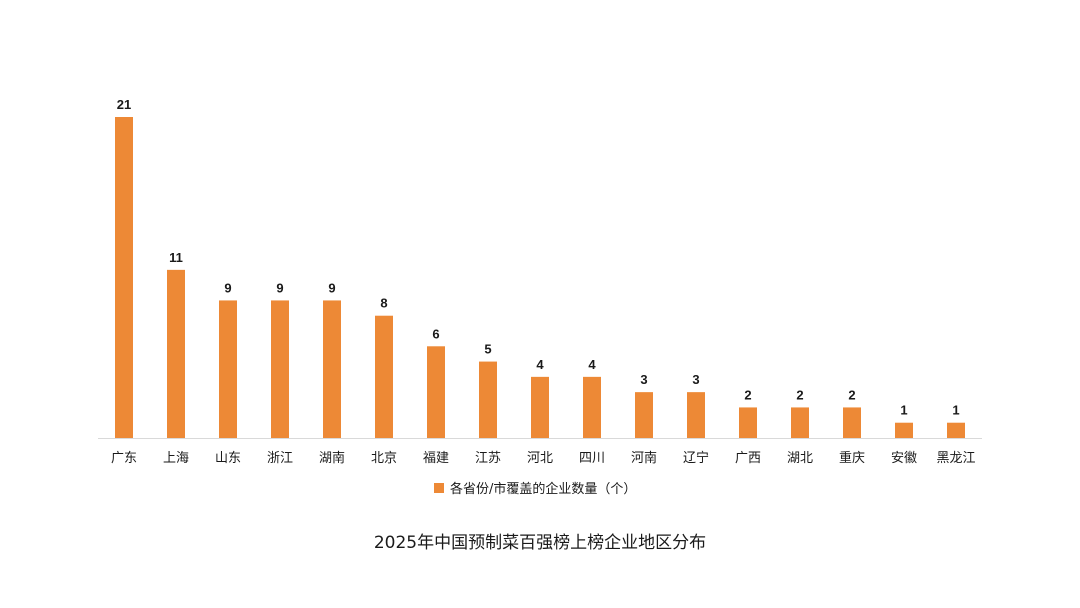 This screenshot has width=1080, height=608. Describe the element at coordinates (176, 458) in the screenshot. I see `category-label-1: 上海` at that location.